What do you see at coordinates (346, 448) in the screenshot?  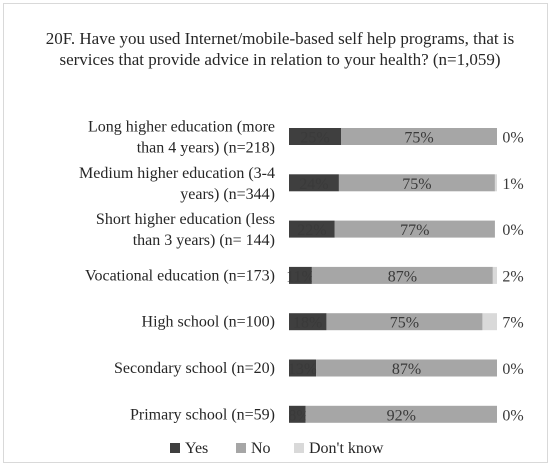 I see `legend-label: Don't know` at bounding box center [346, 448].